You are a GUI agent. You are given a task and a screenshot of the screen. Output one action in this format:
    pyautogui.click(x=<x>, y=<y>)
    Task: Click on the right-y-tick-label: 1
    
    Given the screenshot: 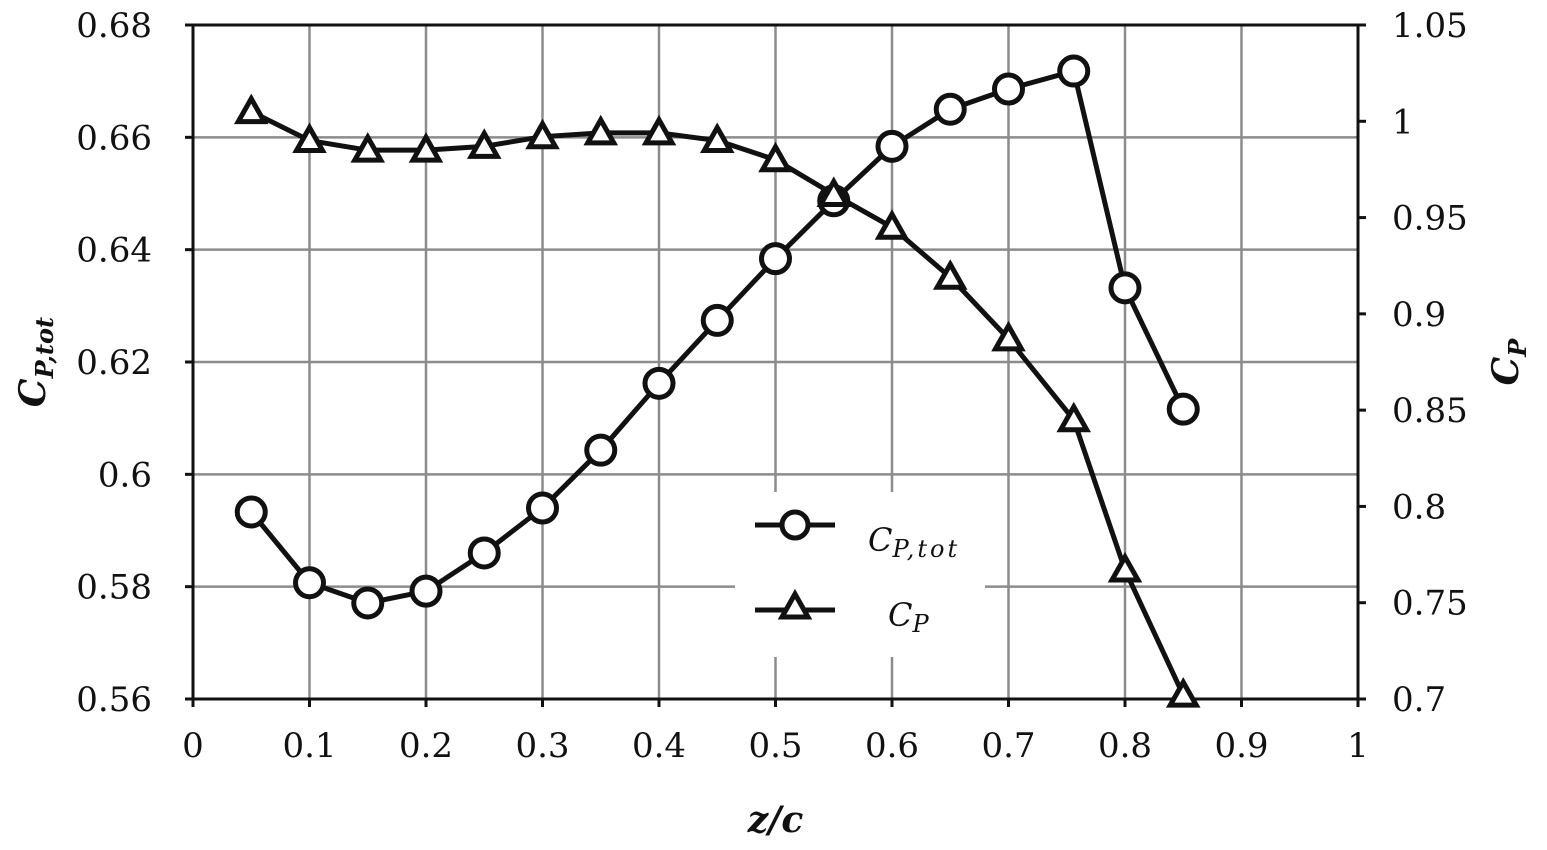 What is the action you would take?
    pyautogui.click(x=1403, y=122)
    